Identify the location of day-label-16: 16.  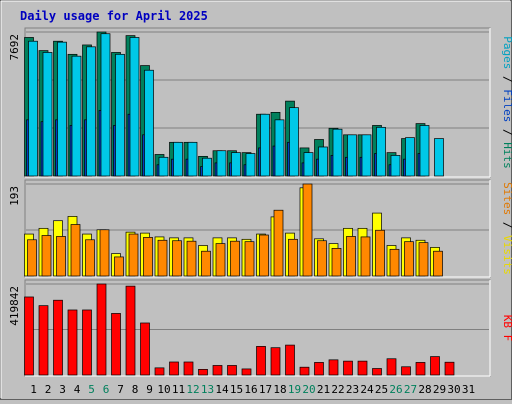
(250, 389).